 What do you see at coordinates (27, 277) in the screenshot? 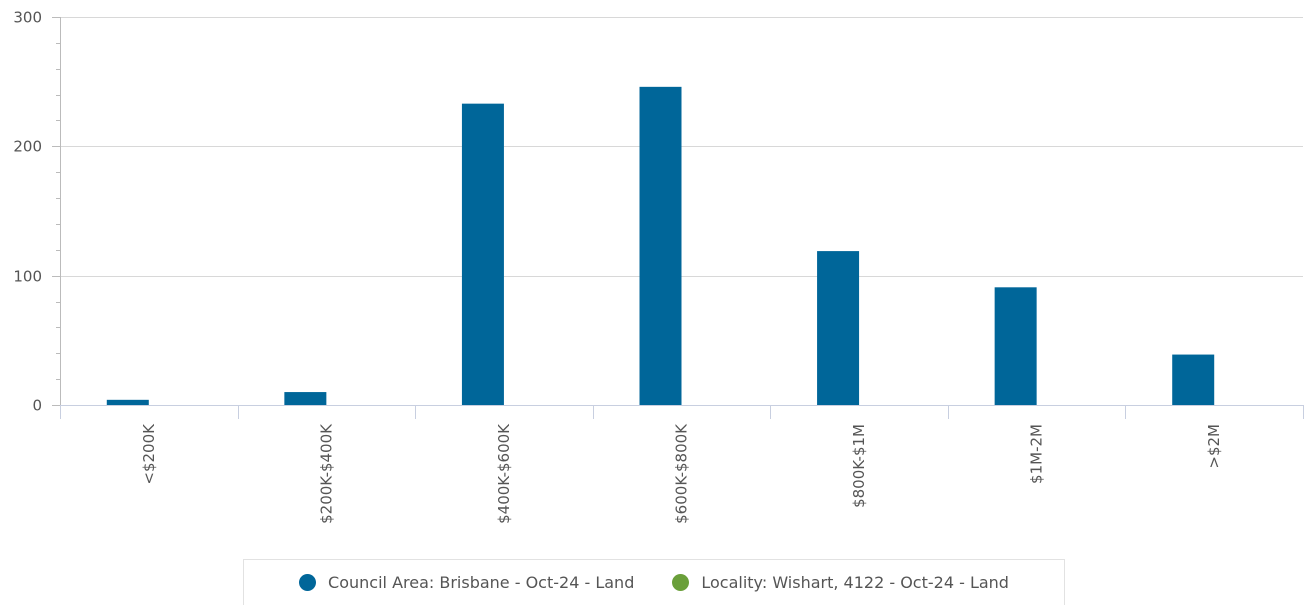
I see `y-tick-label-1: 100` at bounding box center [27, 277].